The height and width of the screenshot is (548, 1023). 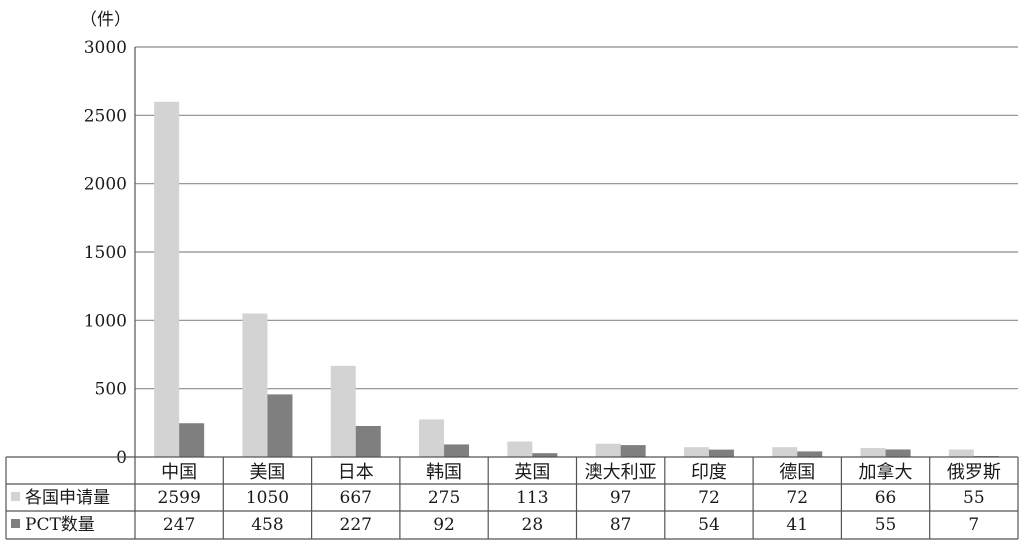 What do you see at coordinates (886, 498) in the screenshot?
I see `data-table-value: 66` at bounding box center [886, 498].